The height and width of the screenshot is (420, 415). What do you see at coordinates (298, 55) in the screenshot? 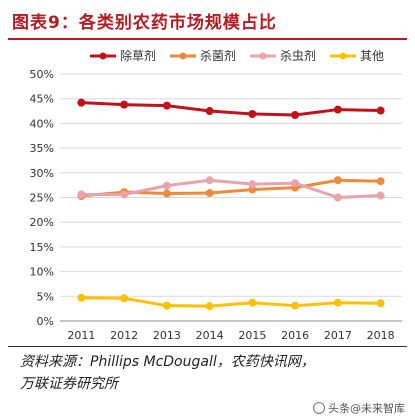
I see `legend-label: 杀虫剂` at bounding box center [298, 55].